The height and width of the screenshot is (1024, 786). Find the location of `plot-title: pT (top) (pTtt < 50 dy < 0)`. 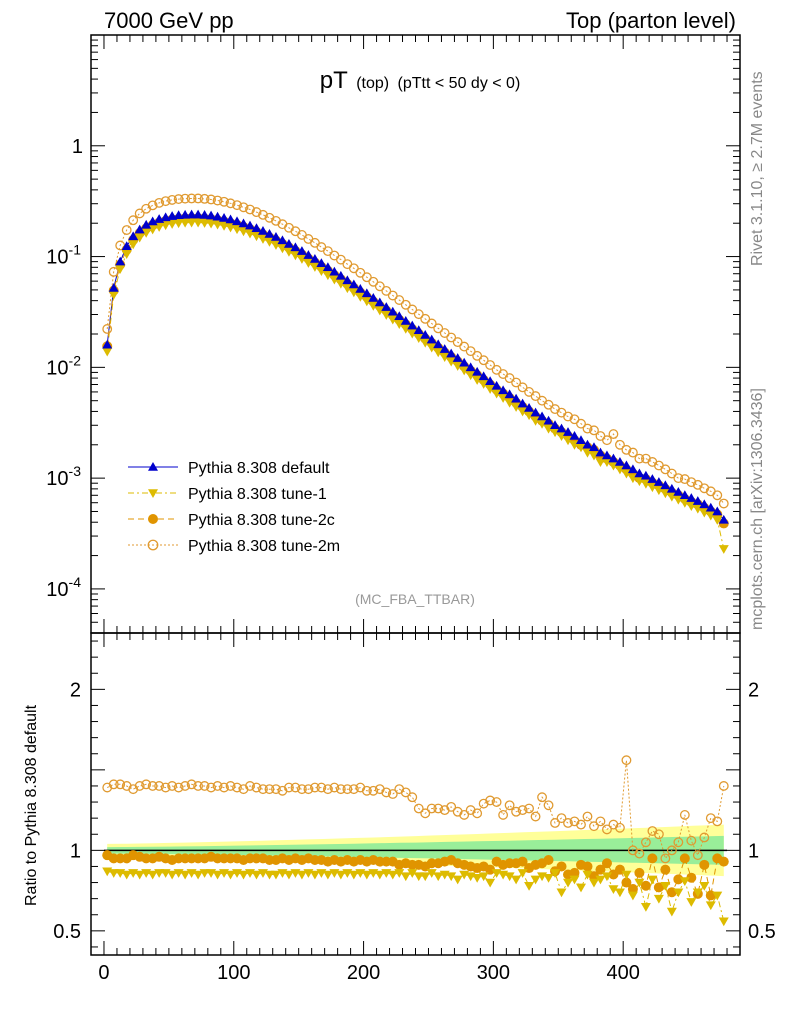

plot-title: pT (top) (pTtt < 50 dy < 0) is located at coordinates (420, 80).